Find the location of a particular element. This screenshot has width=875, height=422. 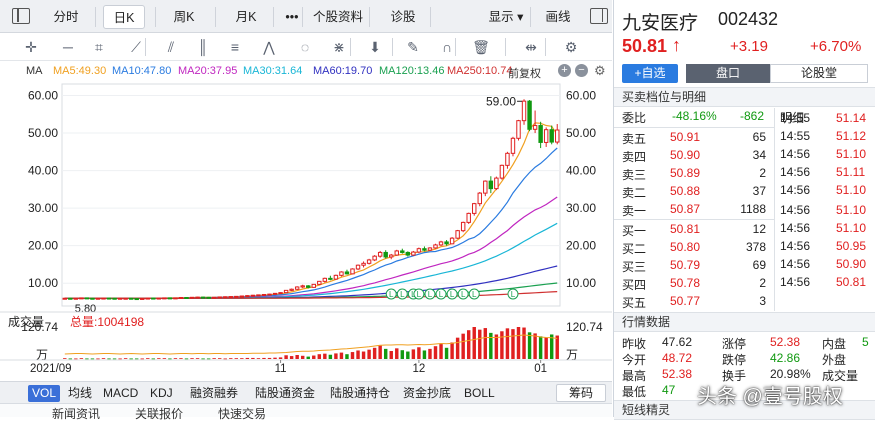

tab-trade: 快速交易 is located at coordinates (242, 414).